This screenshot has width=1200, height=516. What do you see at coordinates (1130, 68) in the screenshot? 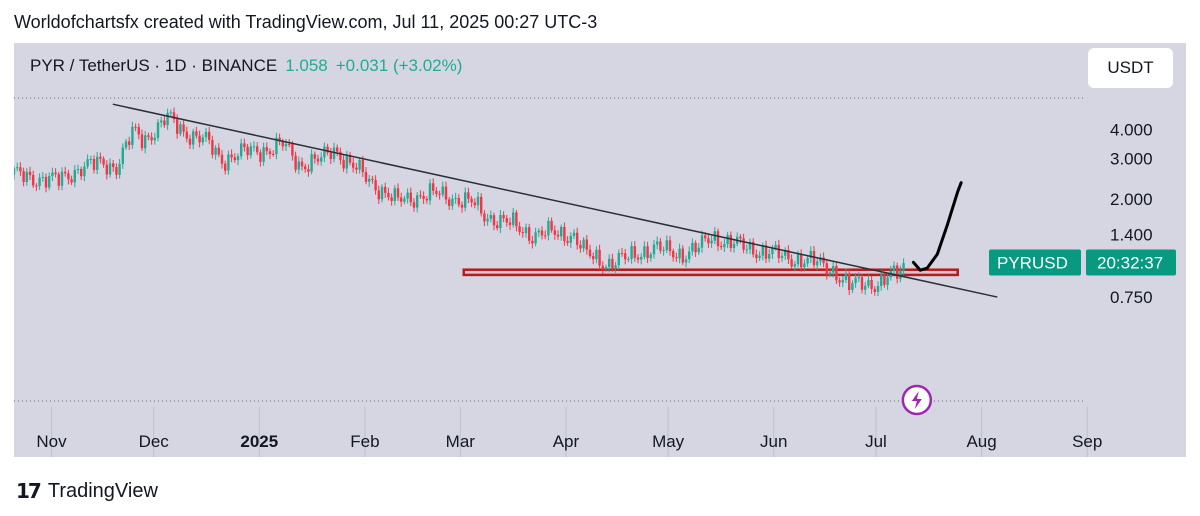
I see `currency-button: USDT` at bounding box center [1130, 68].